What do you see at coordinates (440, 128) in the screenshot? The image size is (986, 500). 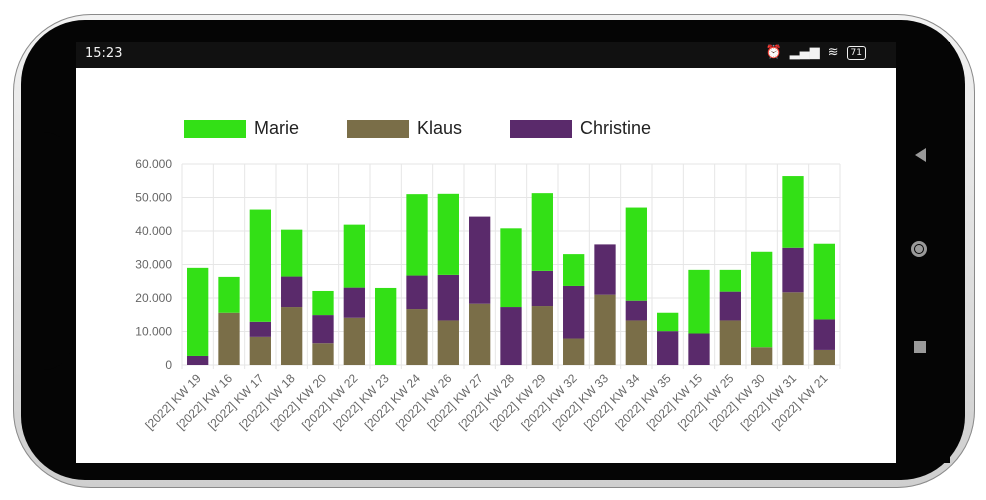 I see `legend-label-klaus: Klaus` at bounding box center [440, 128].